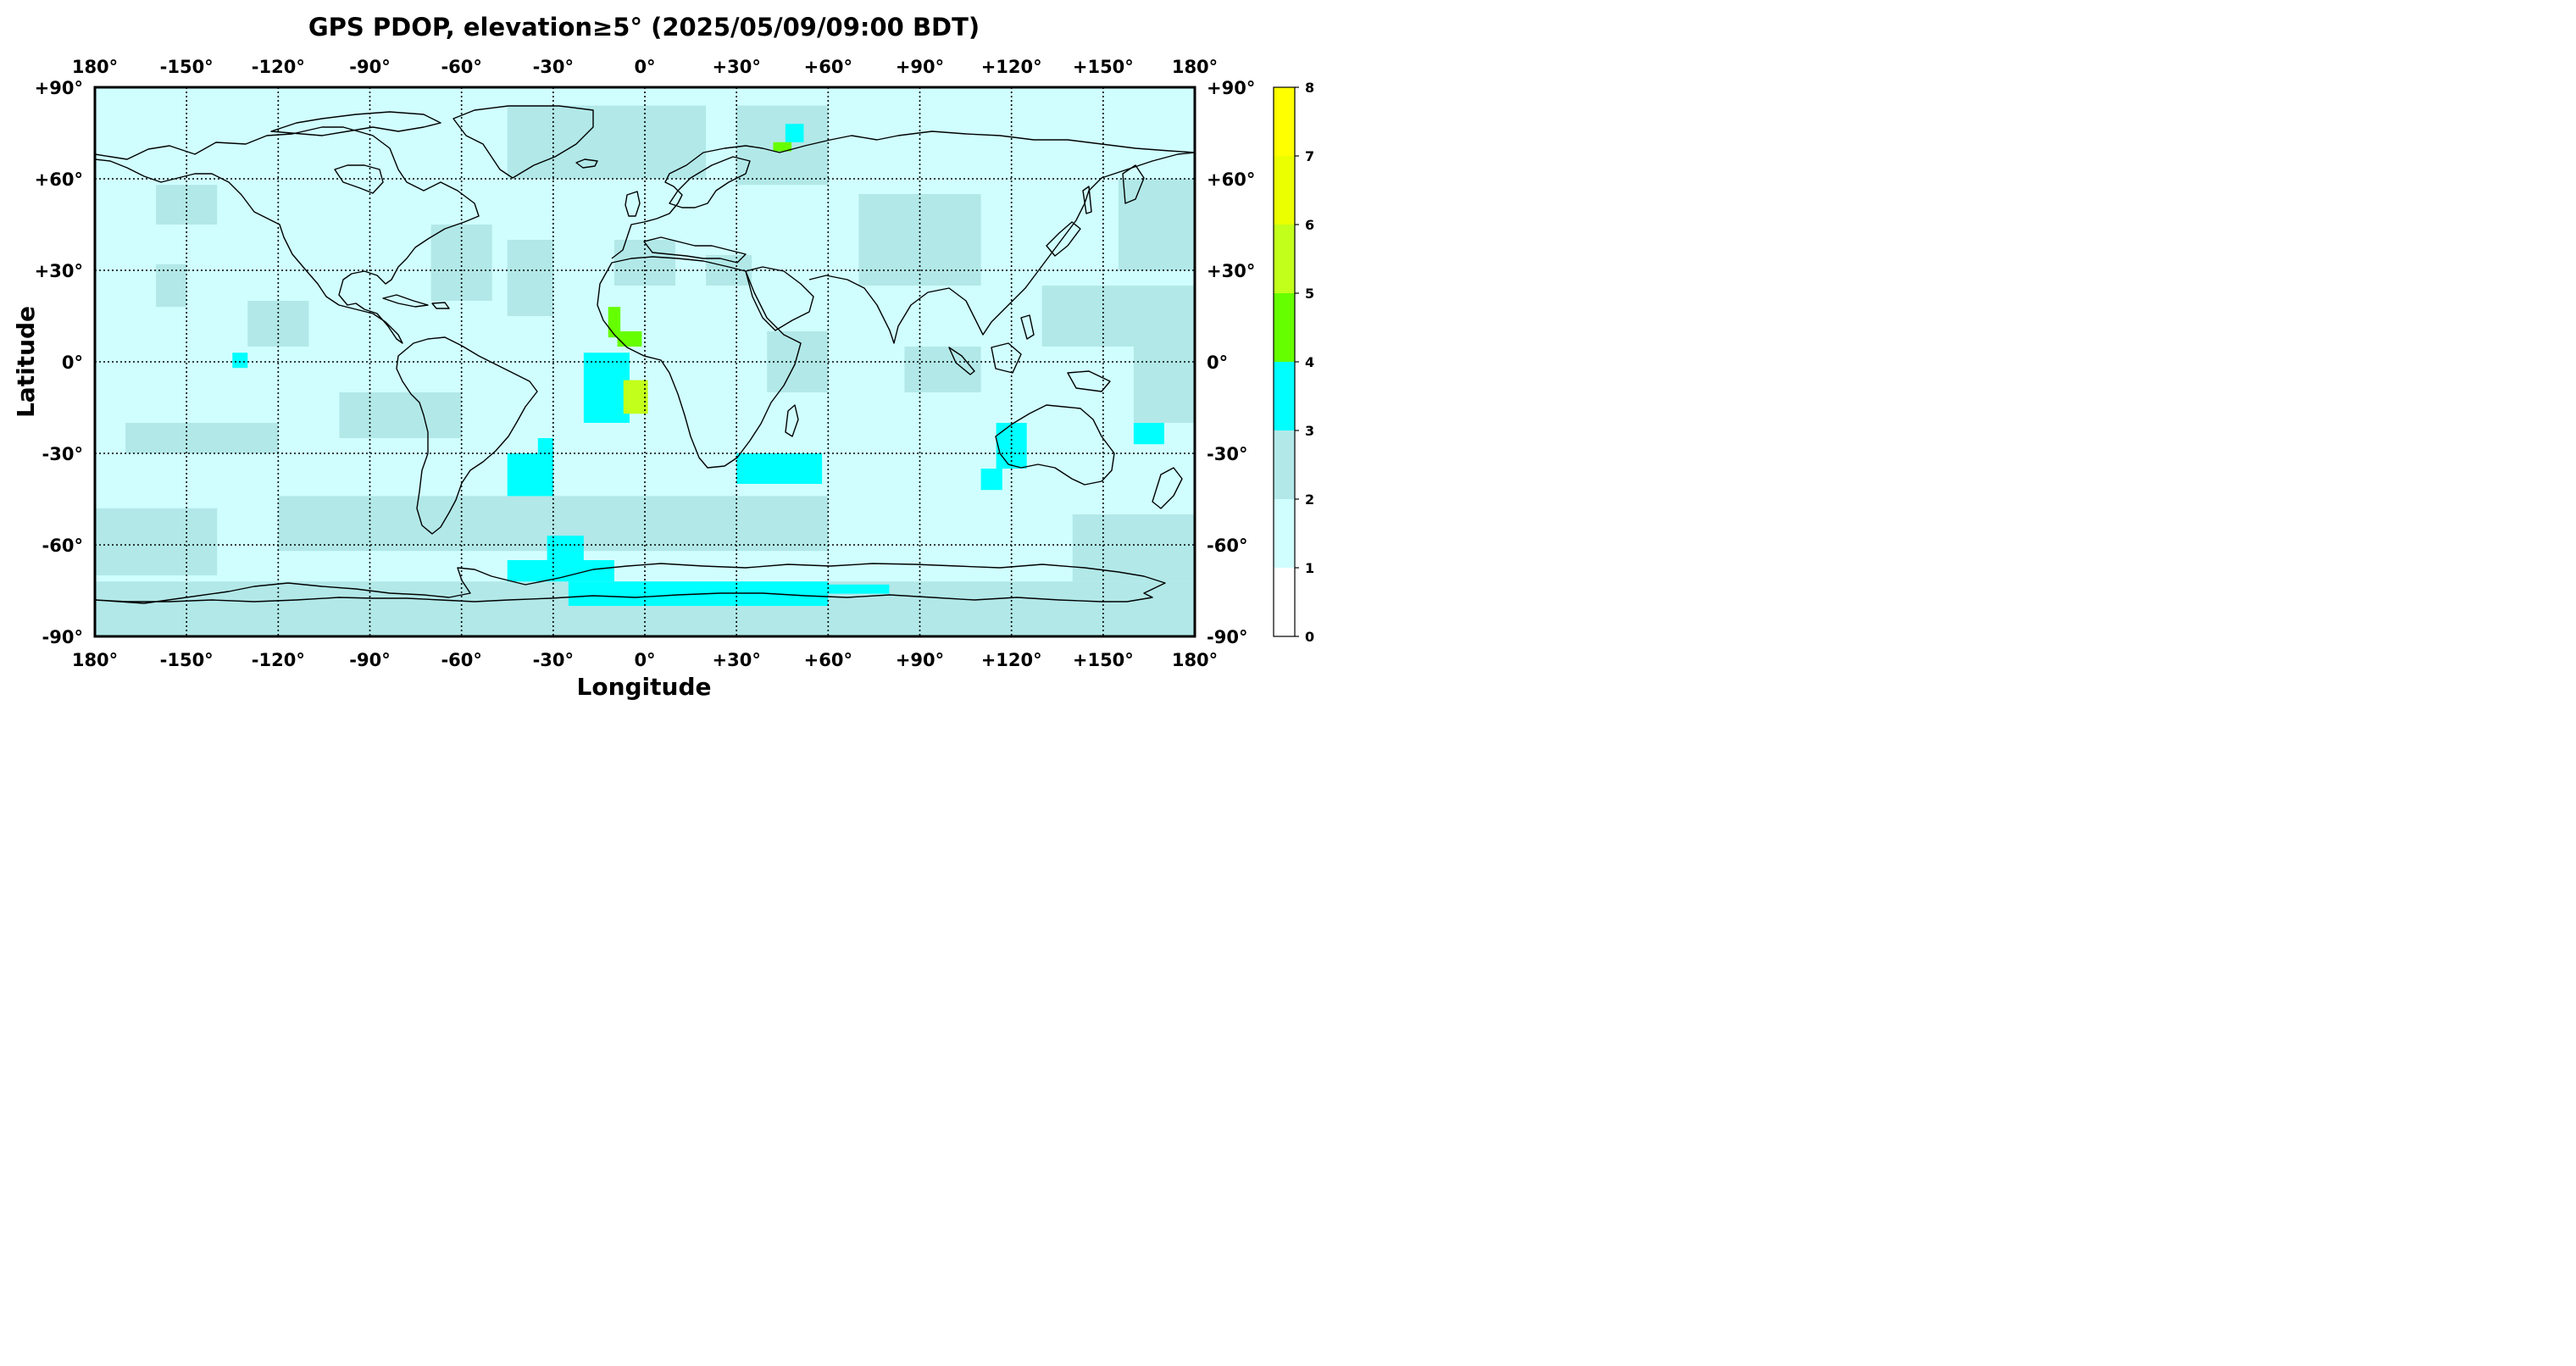 The image size is (2576, 1366). Describe the element at coordinates (440, 305) in the screenshot. I see `coast-hispaniola` at that location.